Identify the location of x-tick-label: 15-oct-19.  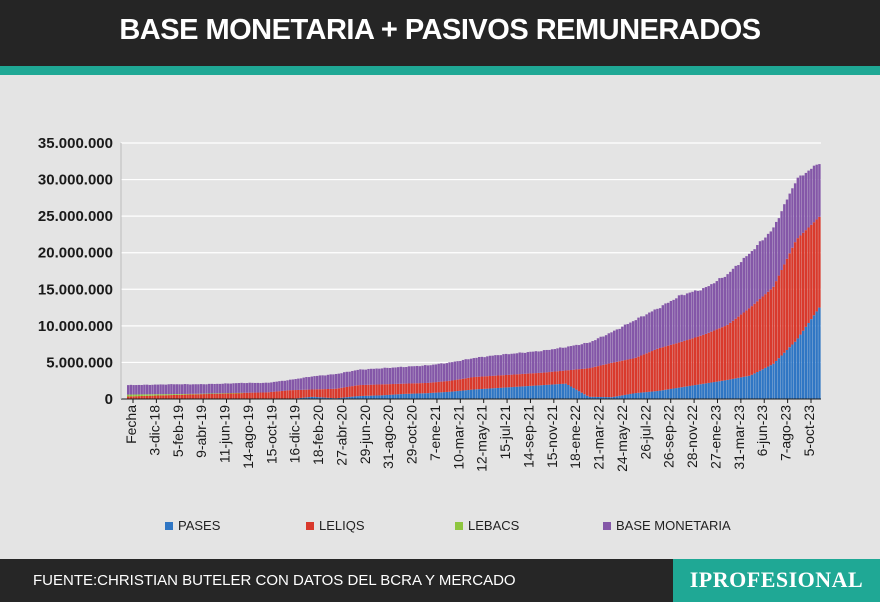
(271, 434).